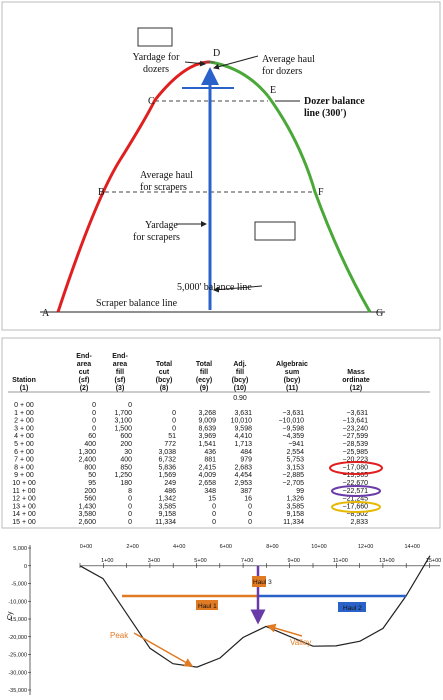  I want to click on cell: 11 + 00, so click(23, 491).